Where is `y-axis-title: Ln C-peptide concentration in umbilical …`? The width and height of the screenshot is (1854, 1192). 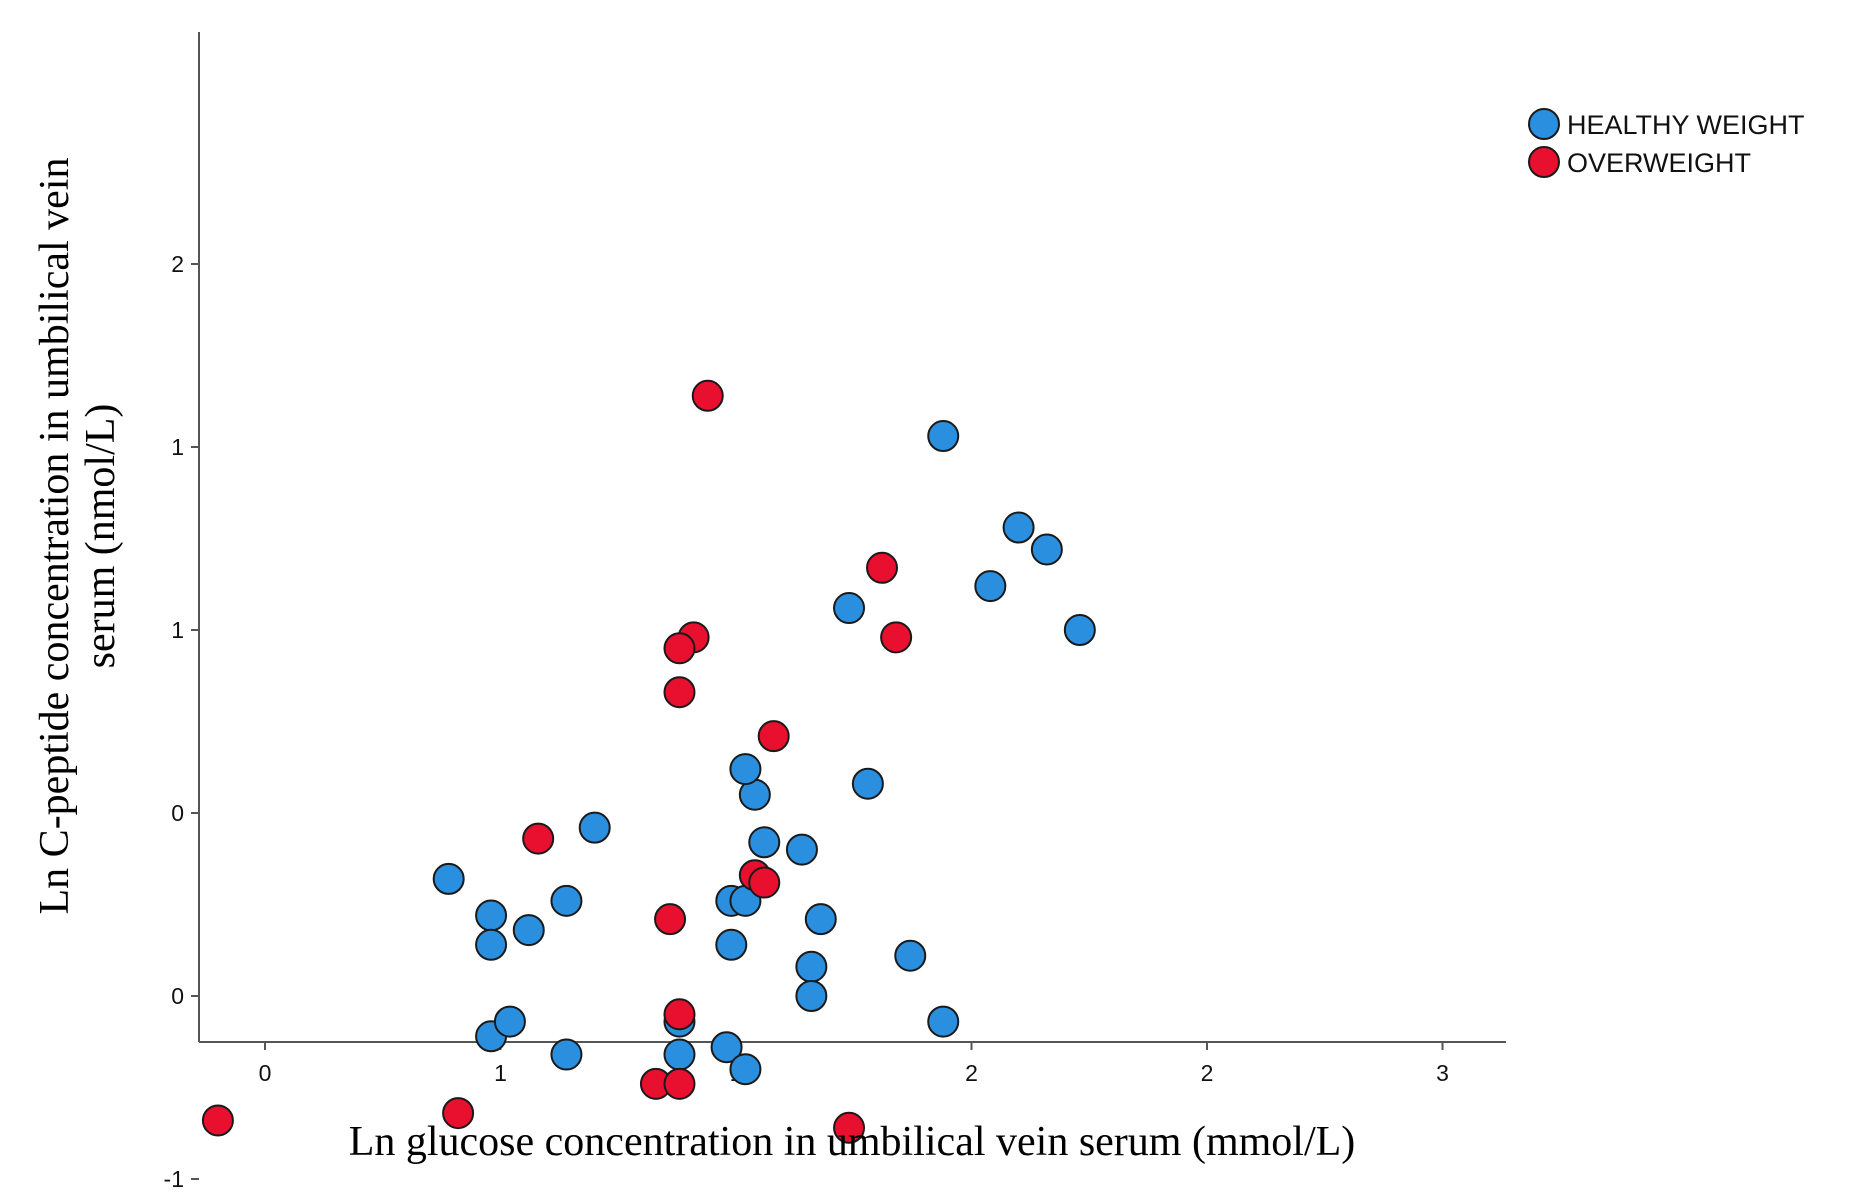 y-axis-title: Ln C-peptide concentration in umbilical … is located at coordinates (78, 536).